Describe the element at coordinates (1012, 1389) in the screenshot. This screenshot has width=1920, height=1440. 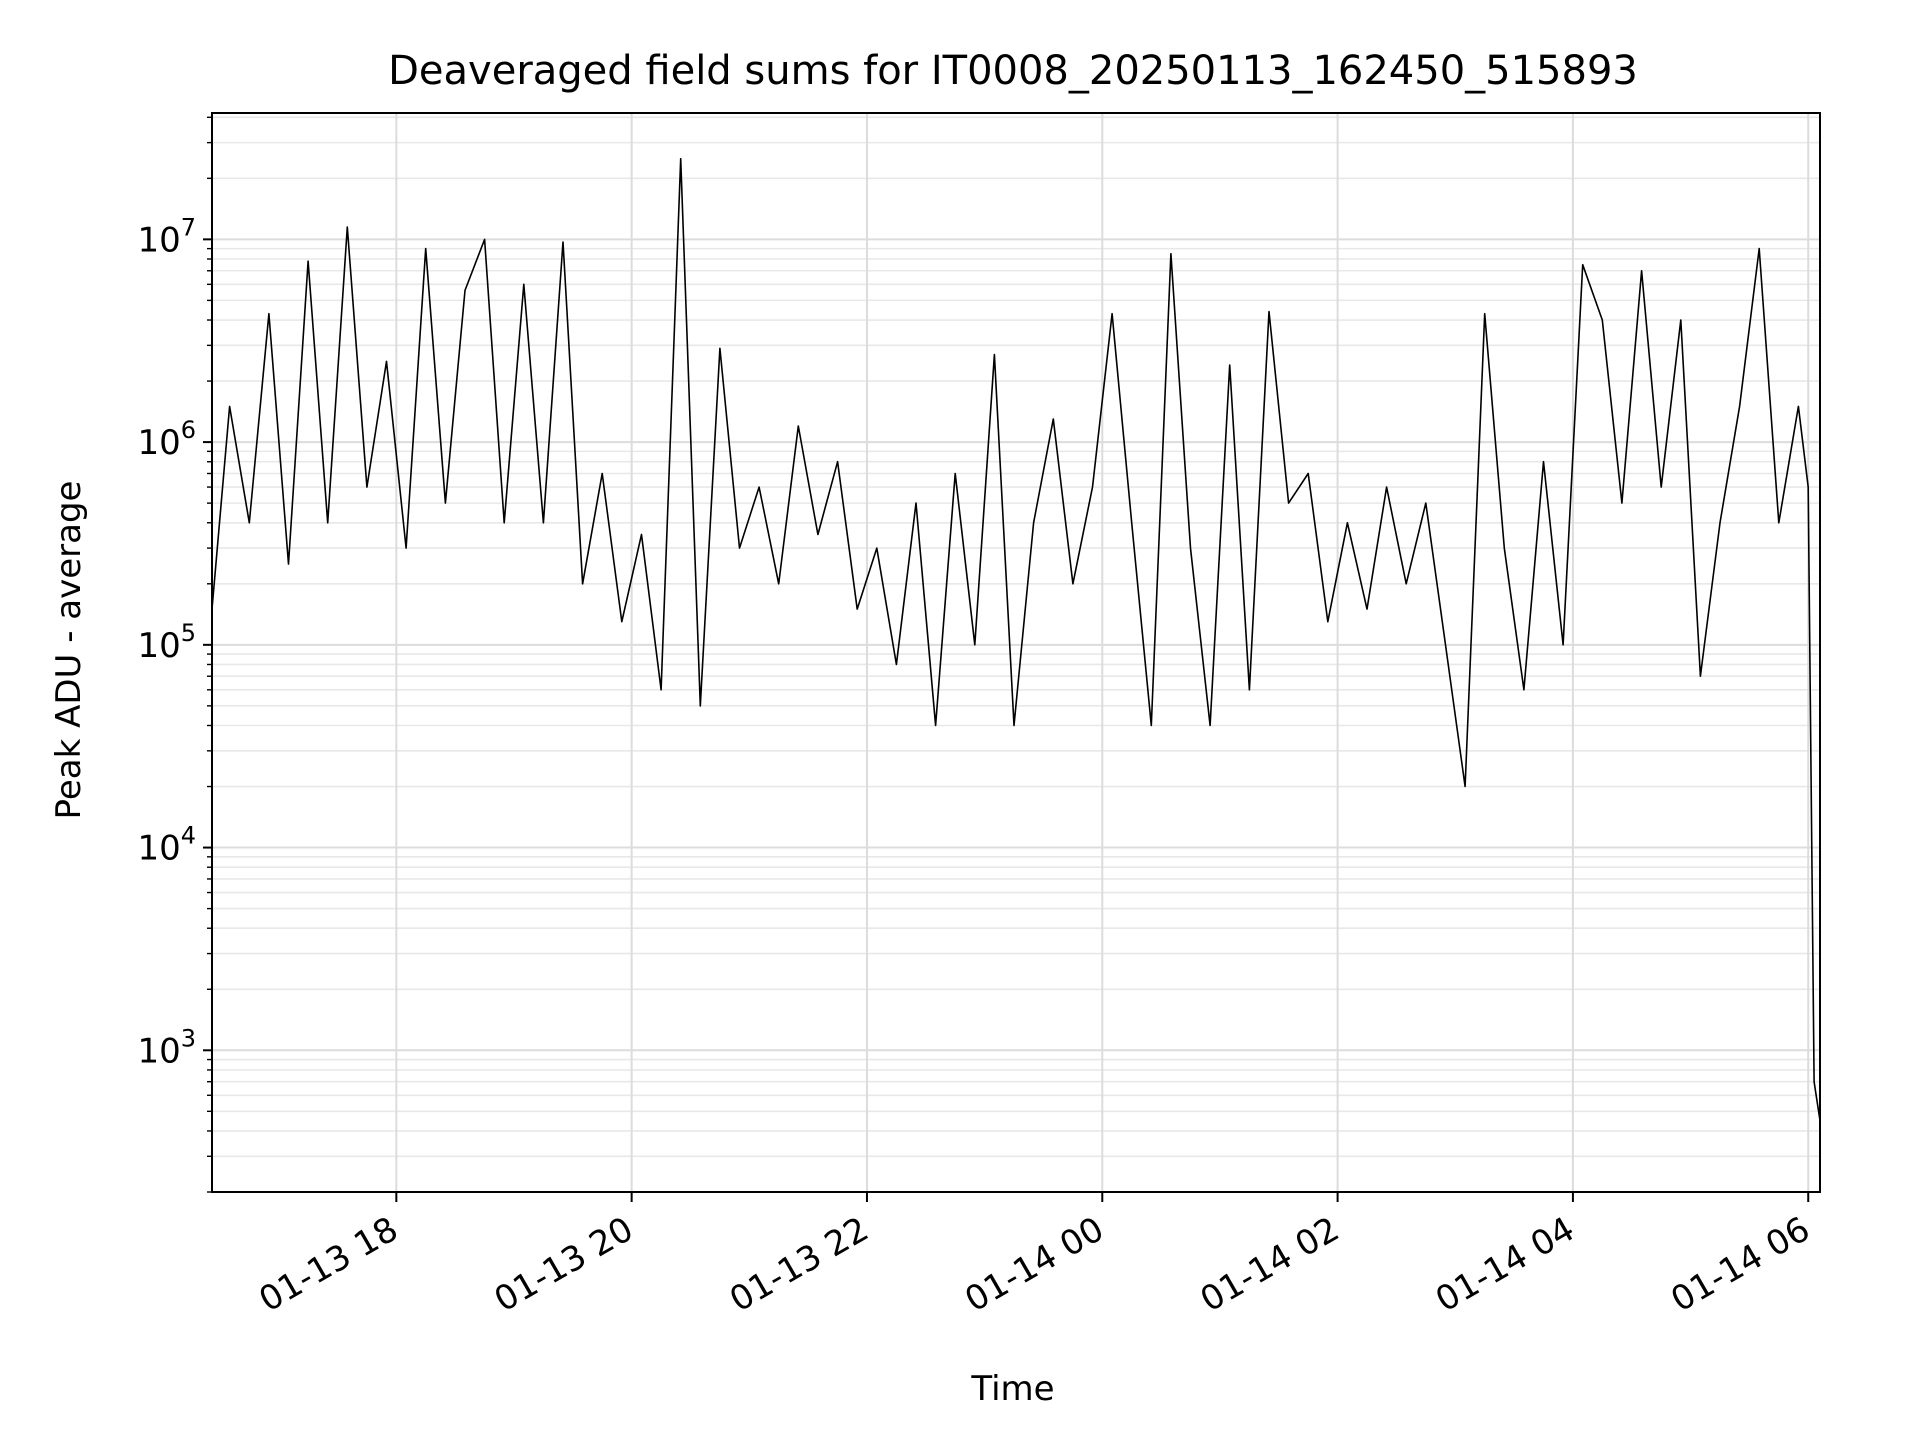
I see `x-axis-label: Time` at that location.